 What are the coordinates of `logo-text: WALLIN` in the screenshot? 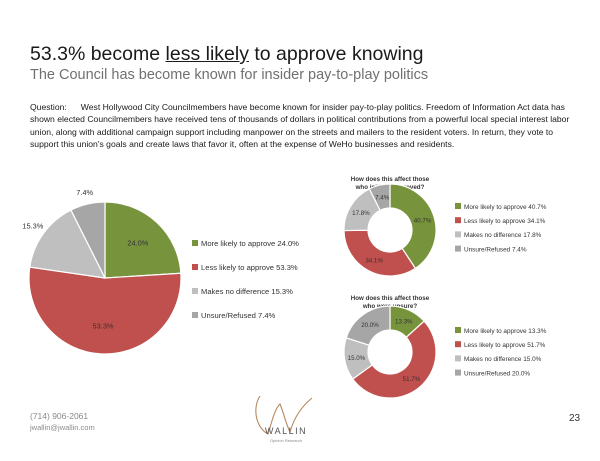 It's located at (286, 431).